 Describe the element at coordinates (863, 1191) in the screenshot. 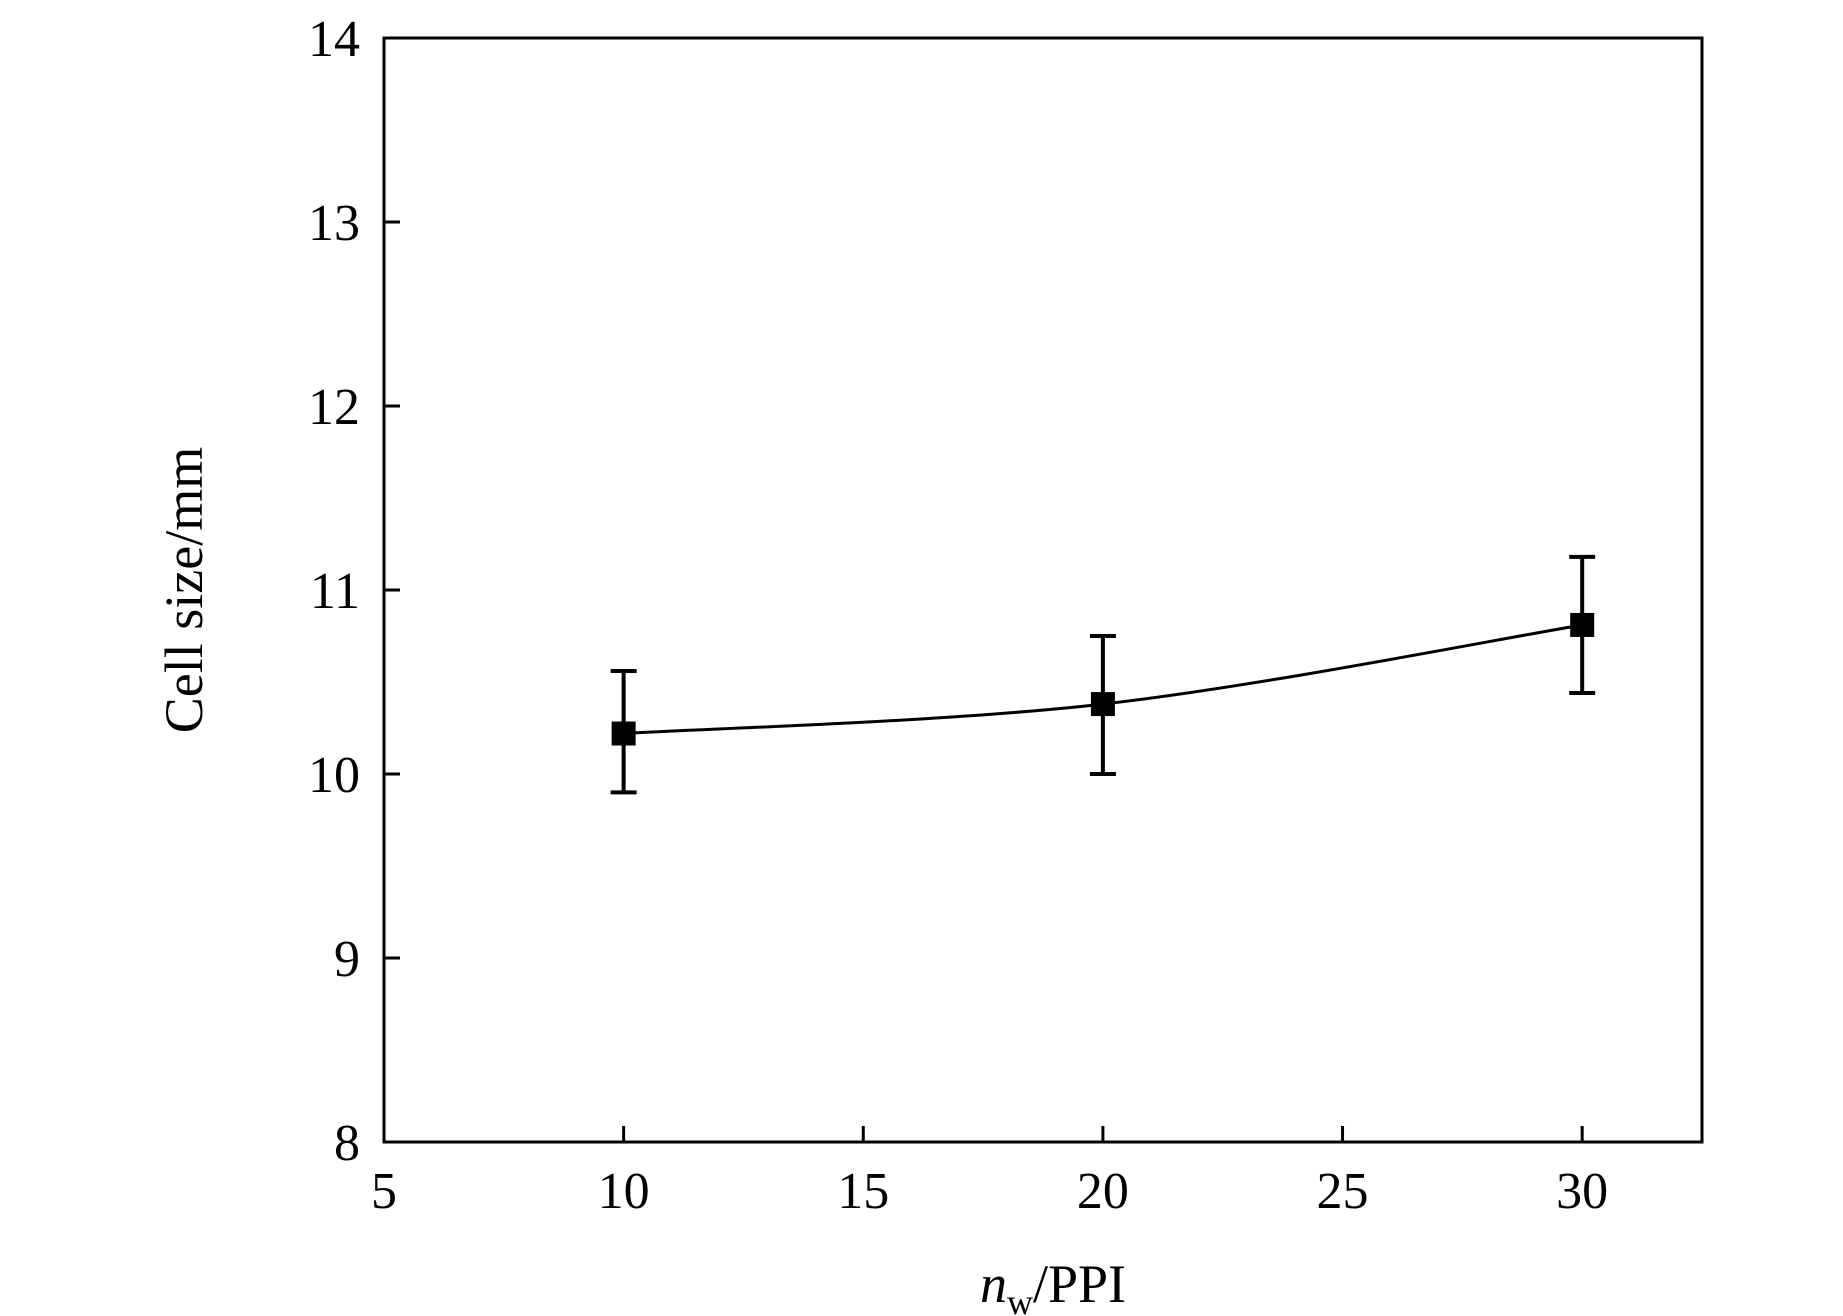

I see `x-tick-label-2: 15` at that location.